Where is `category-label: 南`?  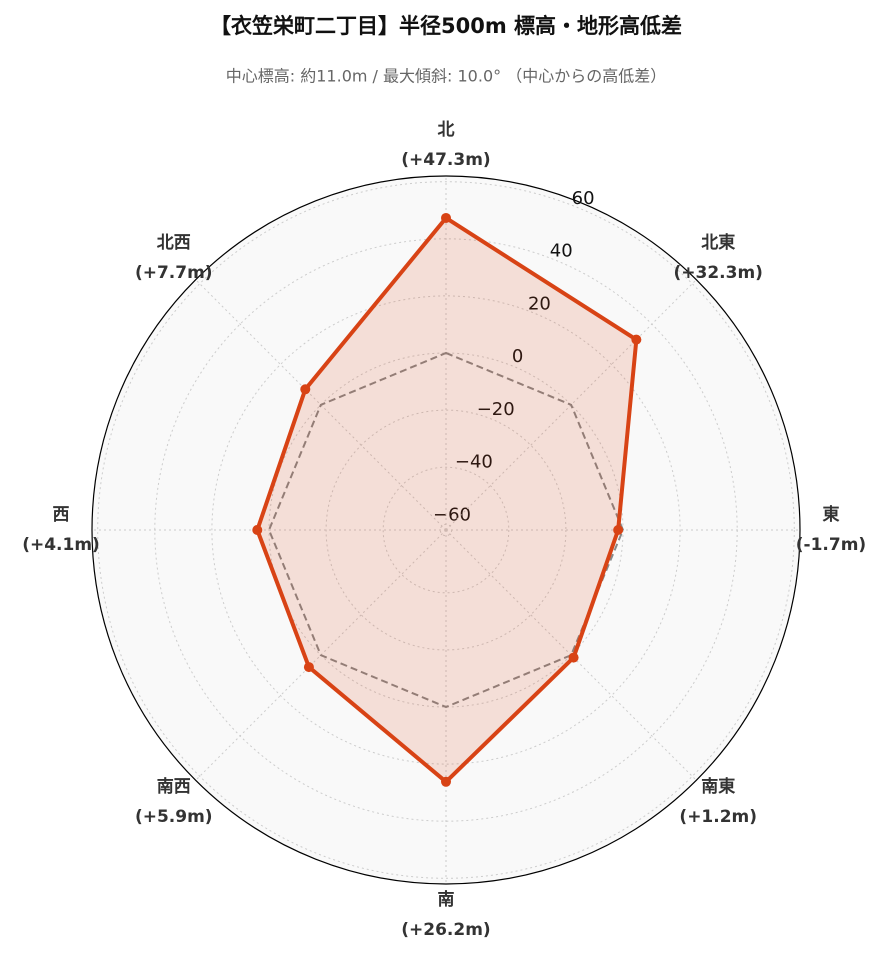
category-label: 南 is located at coordinates (446, 899).